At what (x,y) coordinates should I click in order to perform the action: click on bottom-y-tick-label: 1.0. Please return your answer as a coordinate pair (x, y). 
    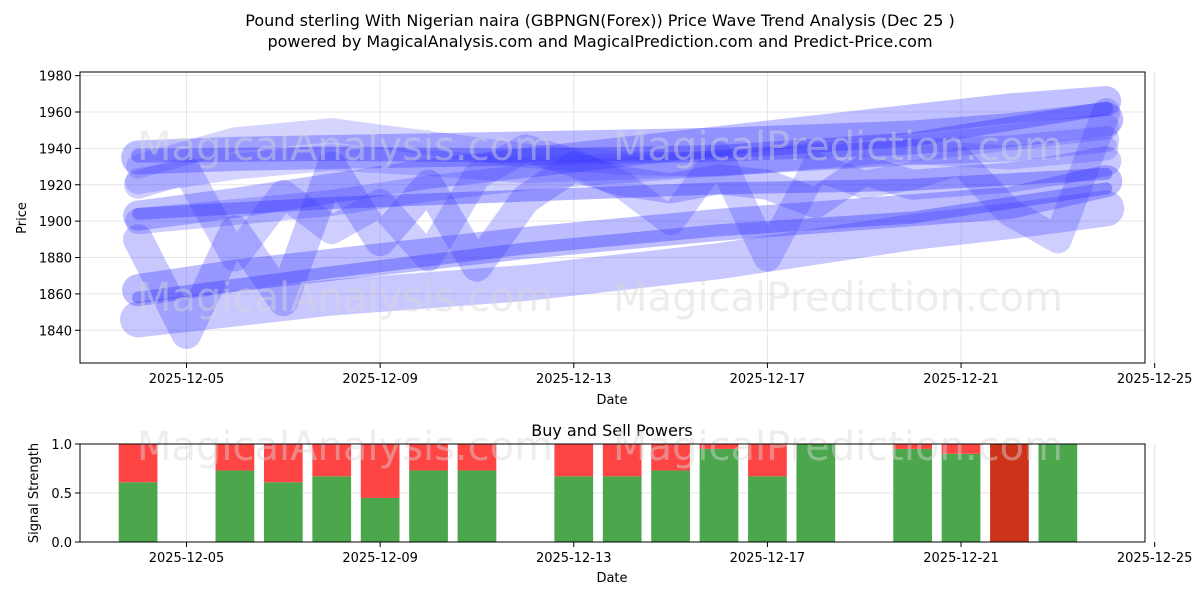
    Looking at the image, I should click on (61, 445).